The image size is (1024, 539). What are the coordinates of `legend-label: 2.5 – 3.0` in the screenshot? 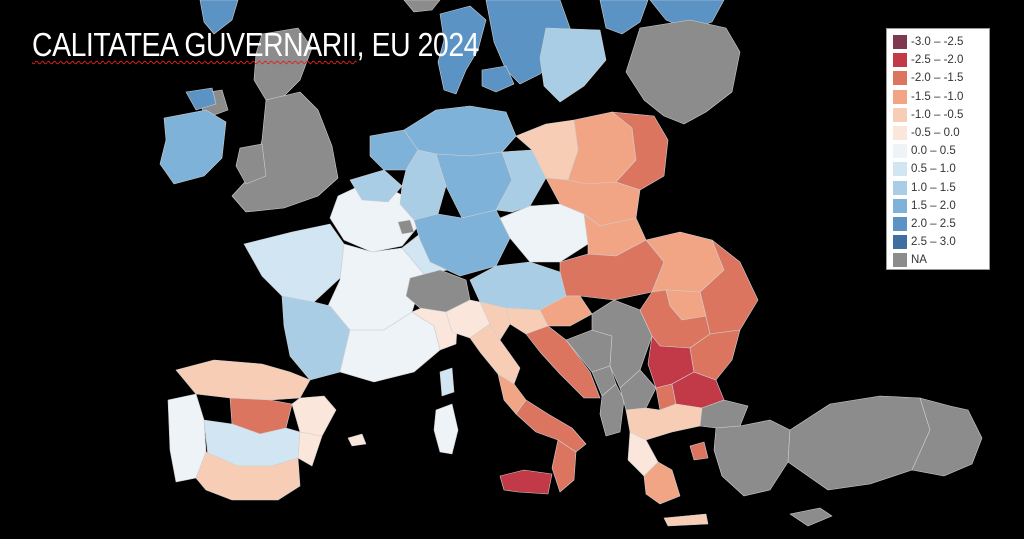 It's located at (933, 242).